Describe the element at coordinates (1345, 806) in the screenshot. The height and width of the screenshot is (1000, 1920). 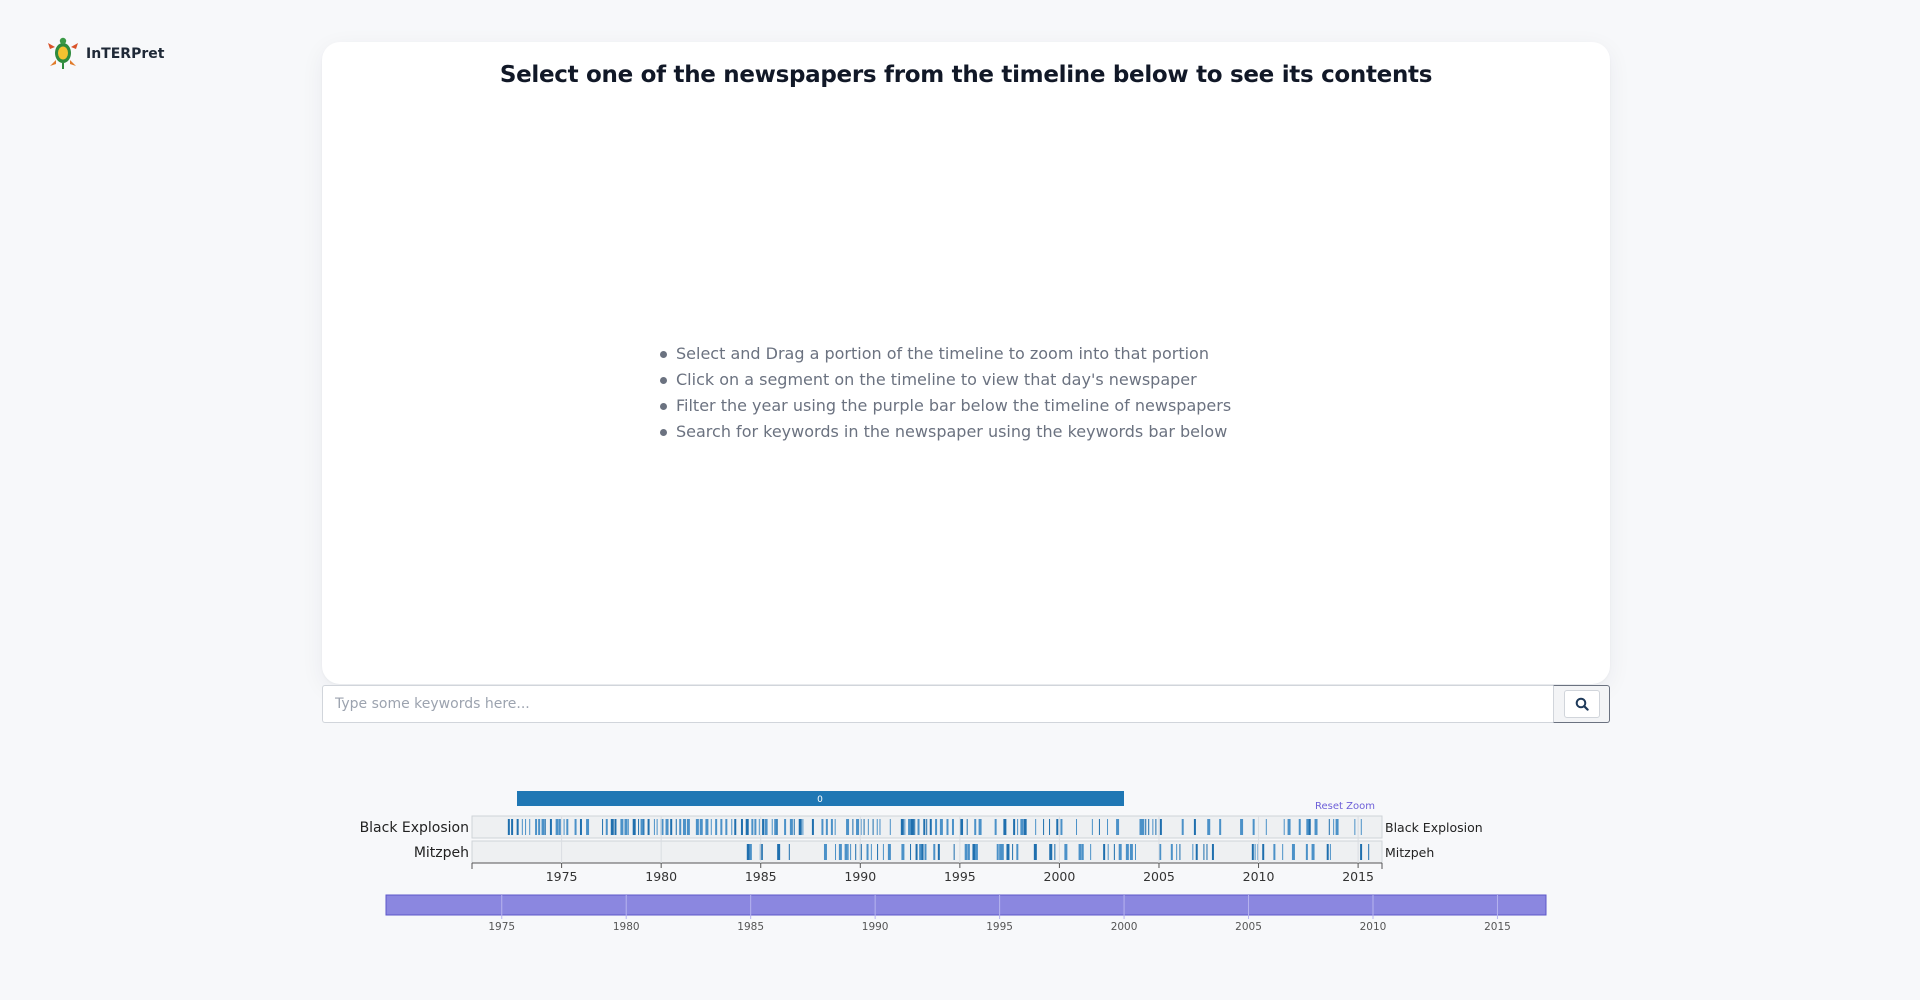
I see `reset-zoom-button: Reset Zoom` at that location.